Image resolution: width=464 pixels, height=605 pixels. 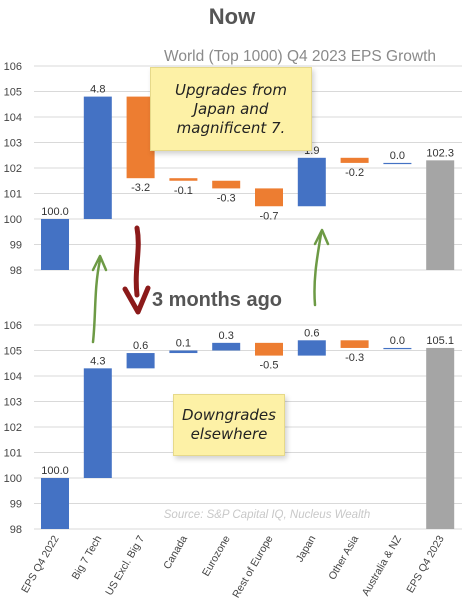 I want to click on data-label: -0.1, so click(x=183, y=191).